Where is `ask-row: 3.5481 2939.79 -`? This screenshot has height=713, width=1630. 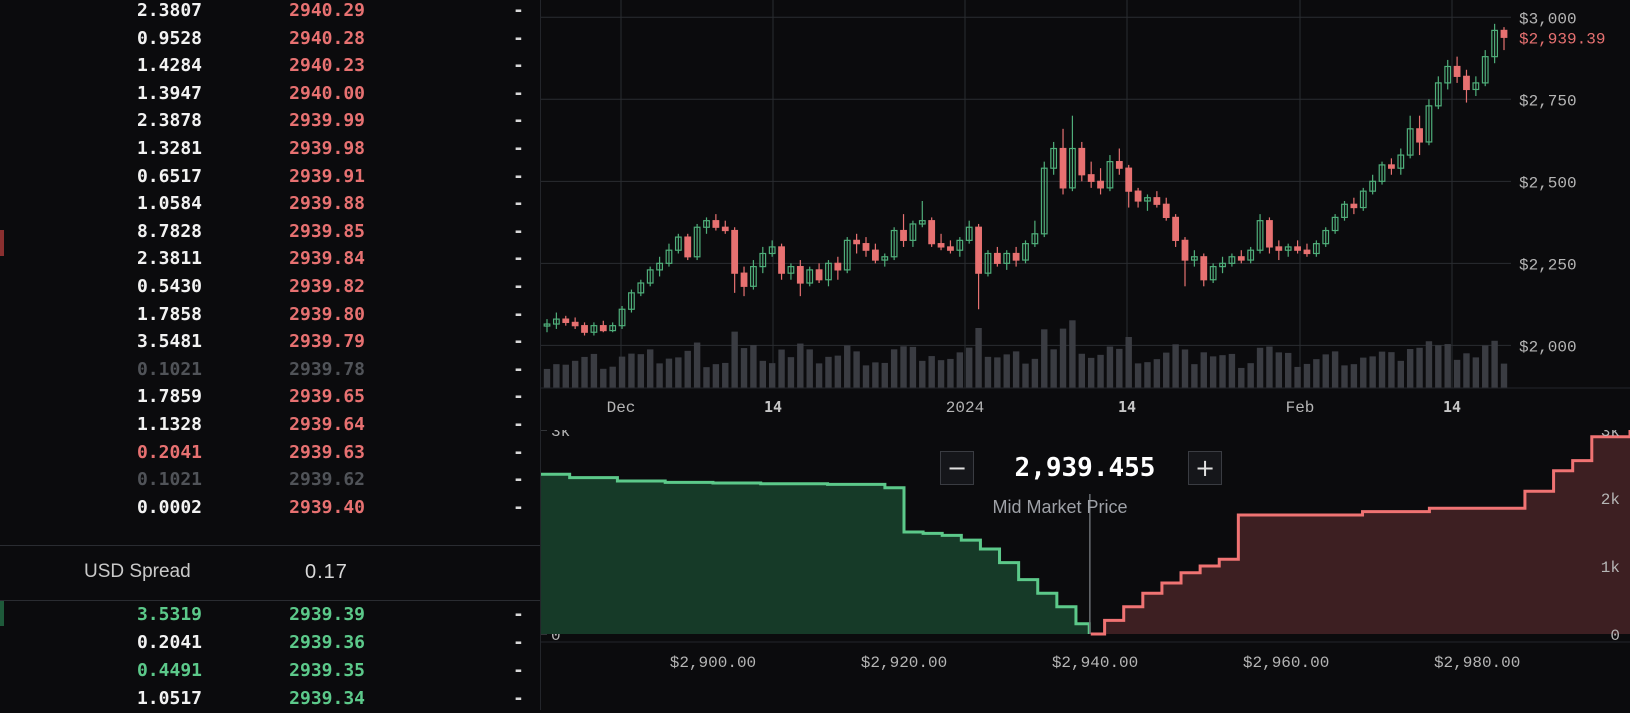 ask-row: 3.5481 2939.79 - is located at coordinates (270, 341).